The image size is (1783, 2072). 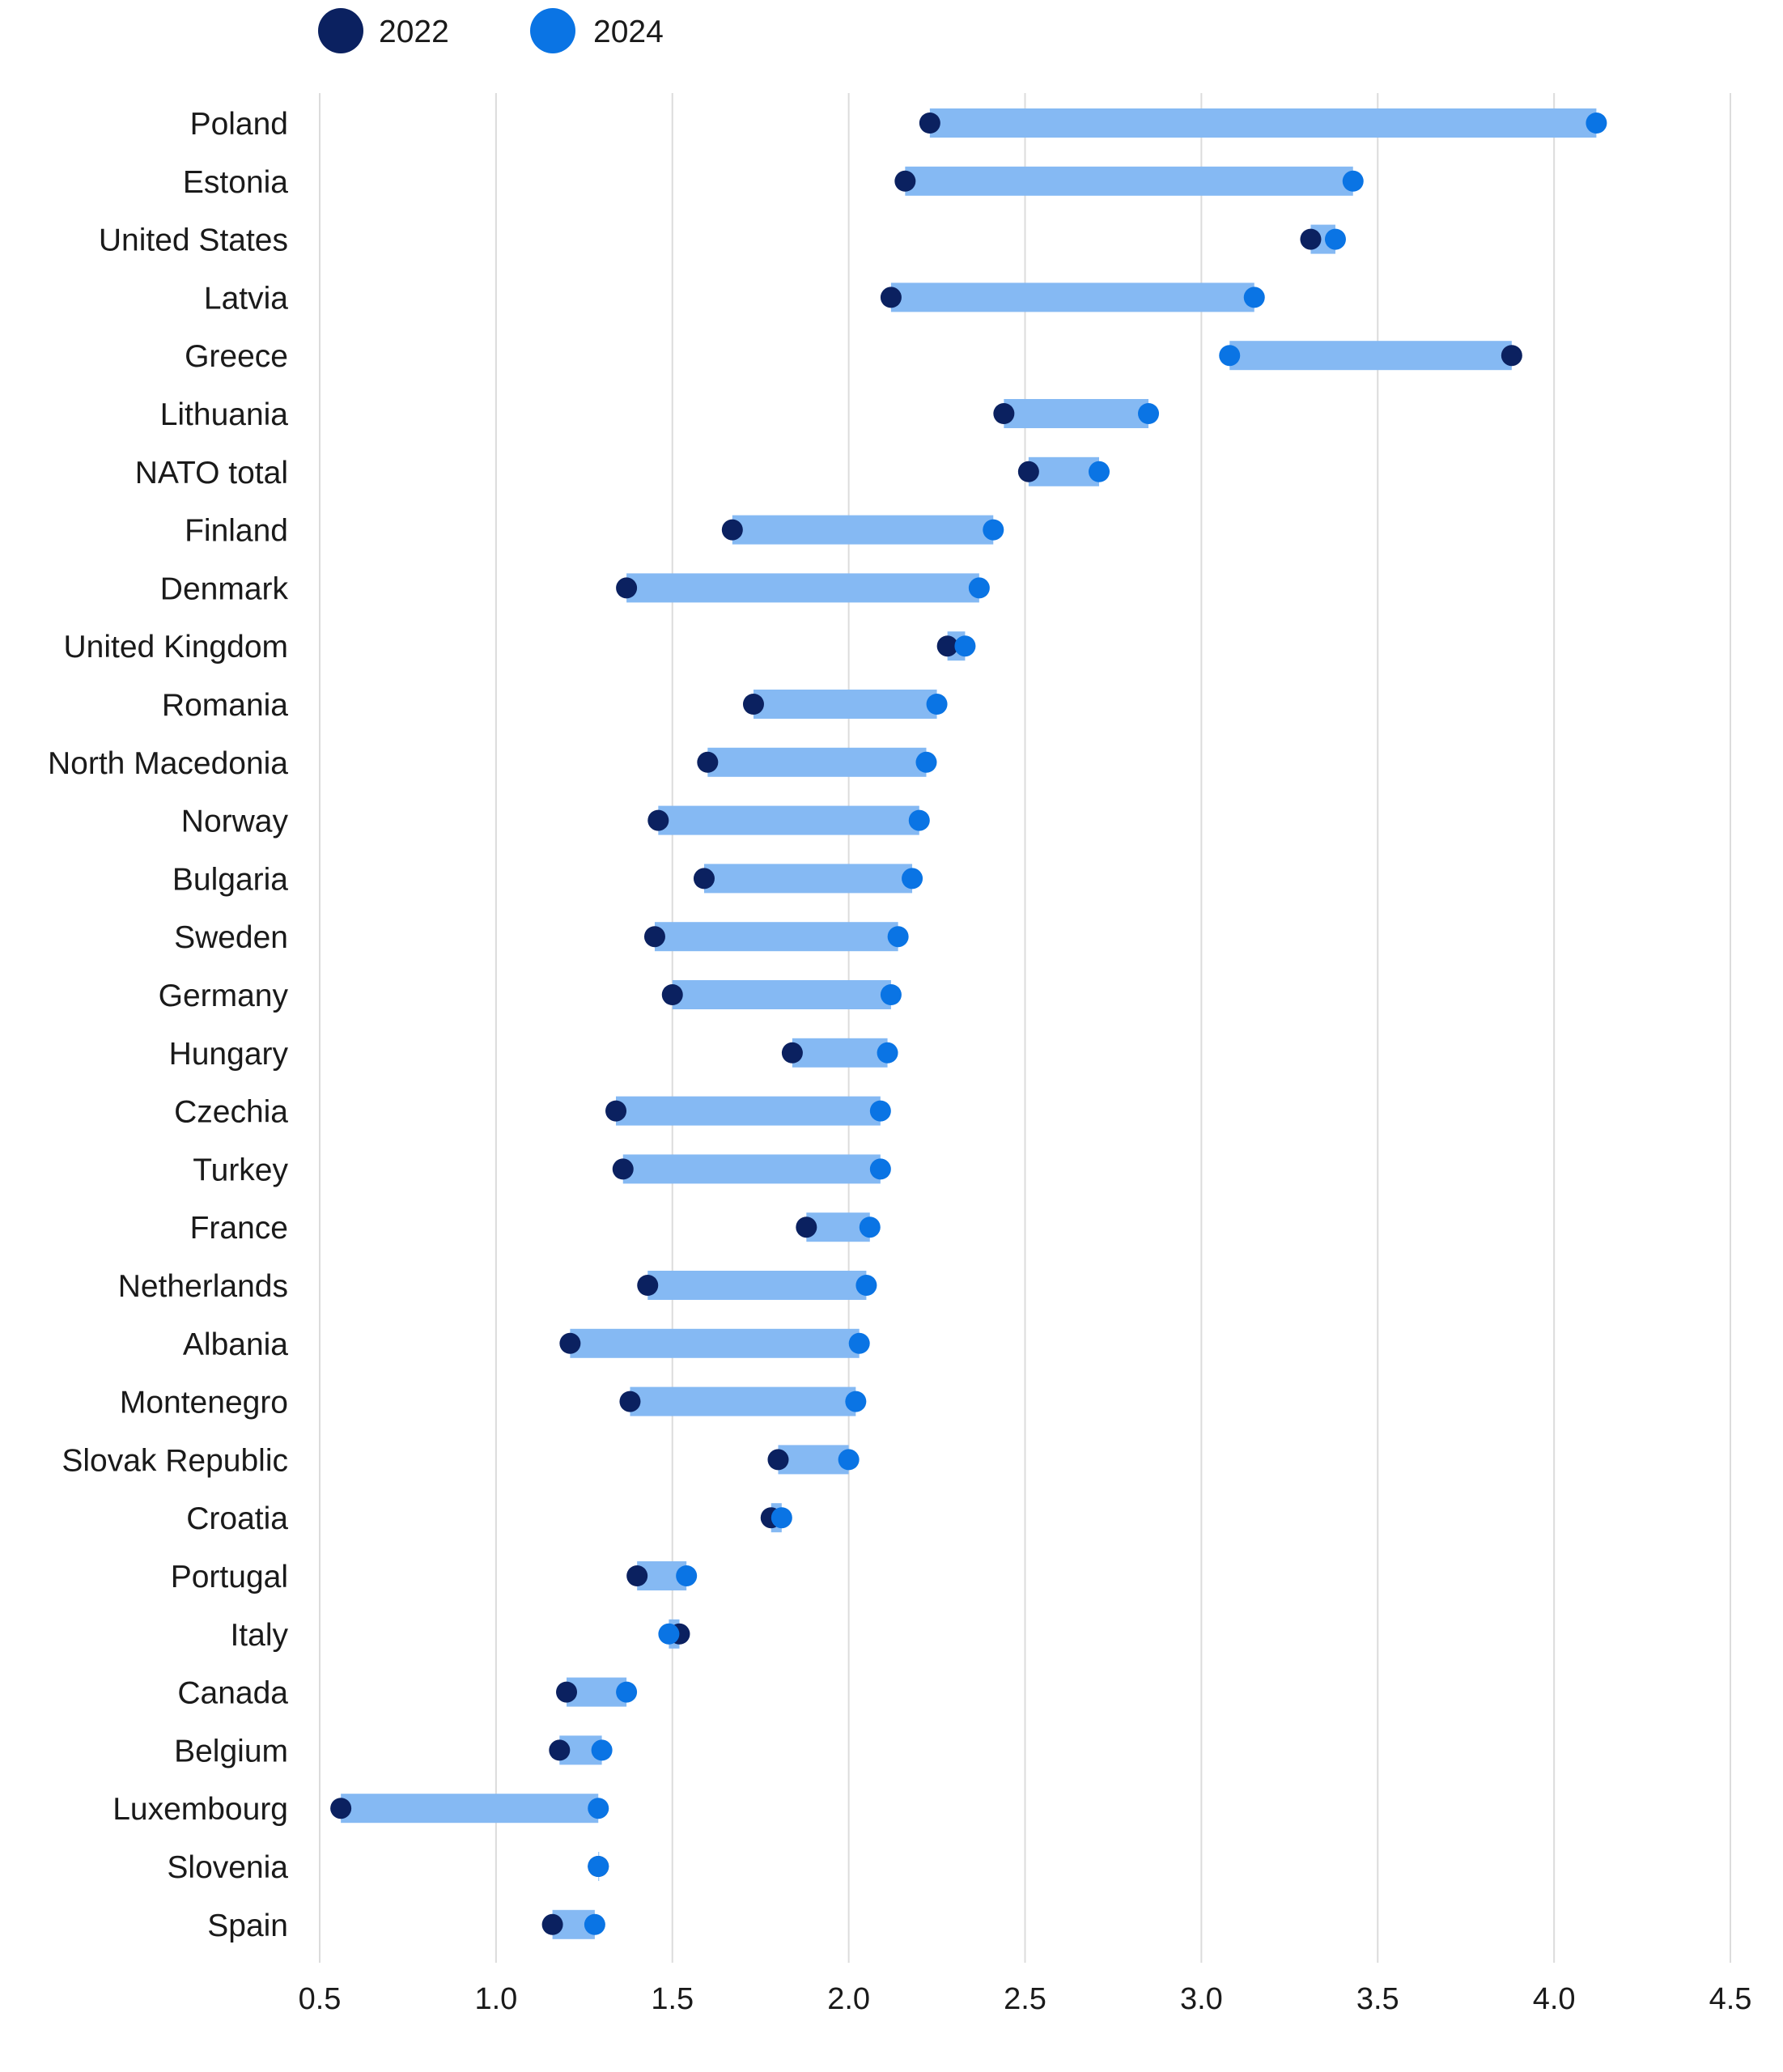 What do you see at coordinates (200, 1809) in the screenshot?
I see `category-label: Luxembourg` at bounding box center [200, 1809].